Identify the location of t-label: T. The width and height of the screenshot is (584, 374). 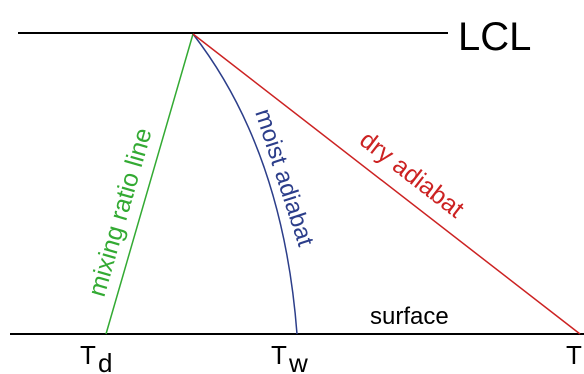
(574, 355).